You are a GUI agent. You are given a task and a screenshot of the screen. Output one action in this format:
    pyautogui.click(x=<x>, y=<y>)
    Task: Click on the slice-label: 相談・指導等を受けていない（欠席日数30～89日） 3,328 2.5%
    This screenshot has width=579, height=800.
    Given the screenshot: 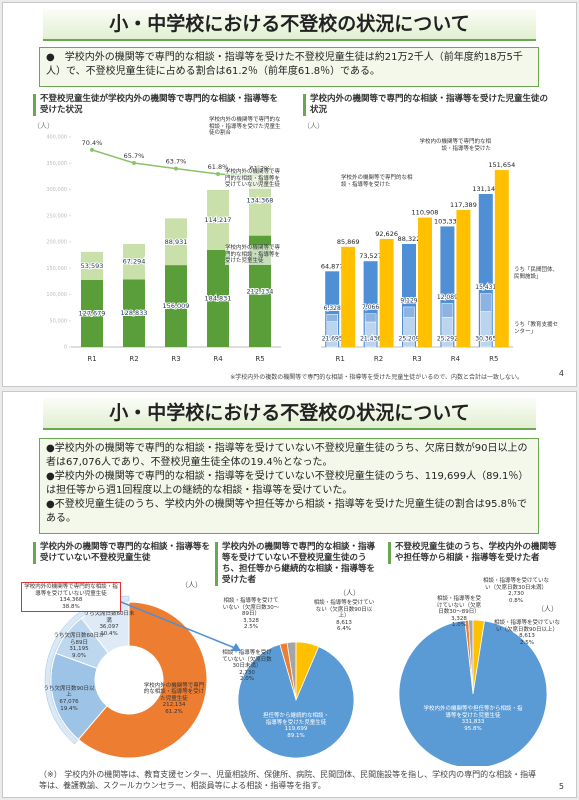 What is the action you would take?
    pyautogui.click(x=251, y=614)
    